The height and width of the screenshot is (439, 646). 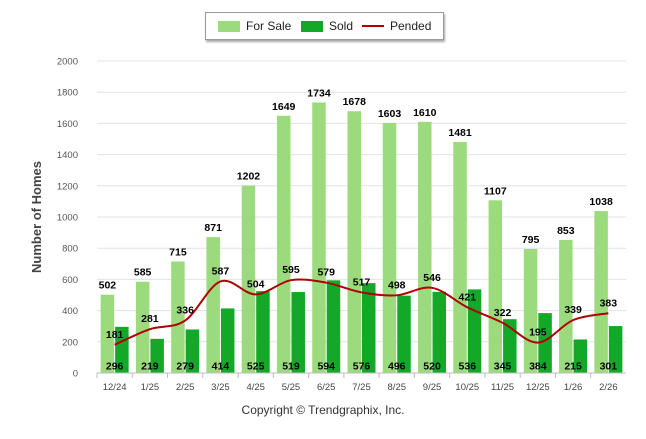 I want to click on data-label-sold: 576, so click(x=362, y=367).